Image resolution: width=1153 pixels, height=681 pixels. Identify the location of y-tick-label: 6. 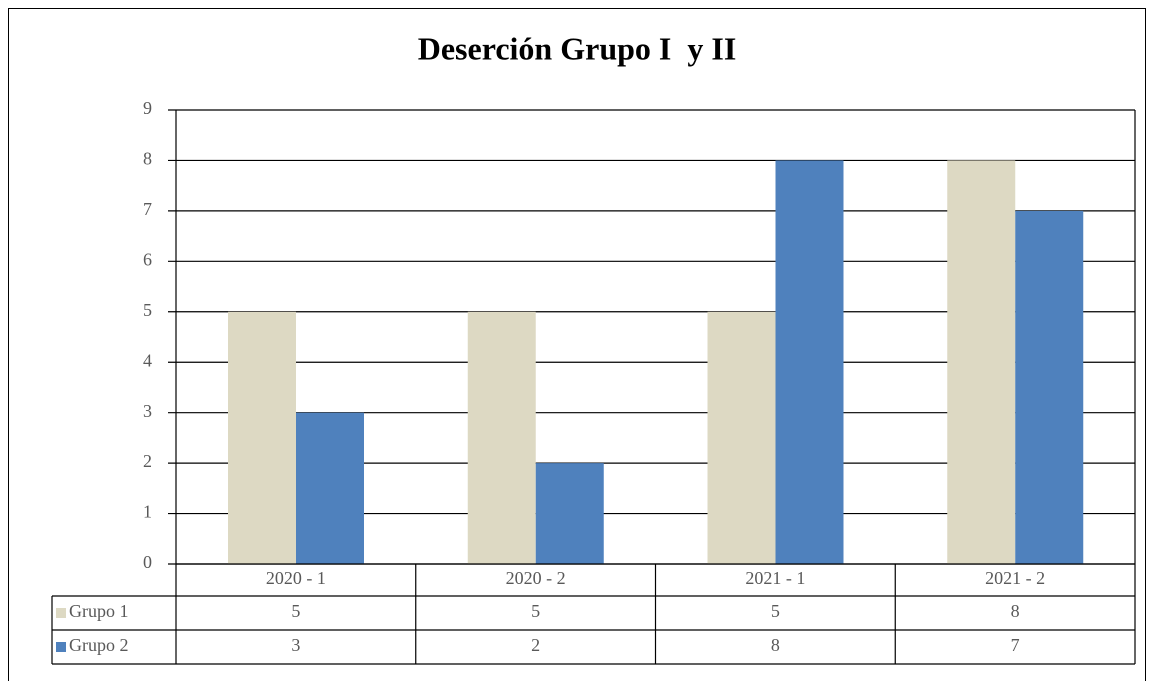
(147, 259).